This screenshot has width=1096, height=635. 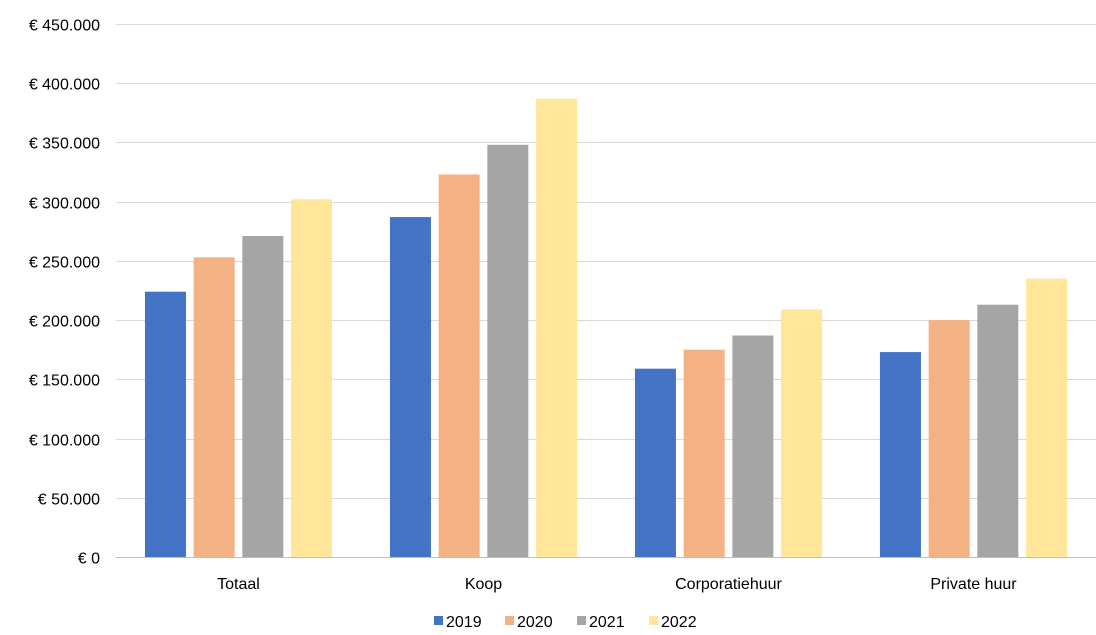 I want to click on bar-private-huur-2020, so click(x=949, y=438).